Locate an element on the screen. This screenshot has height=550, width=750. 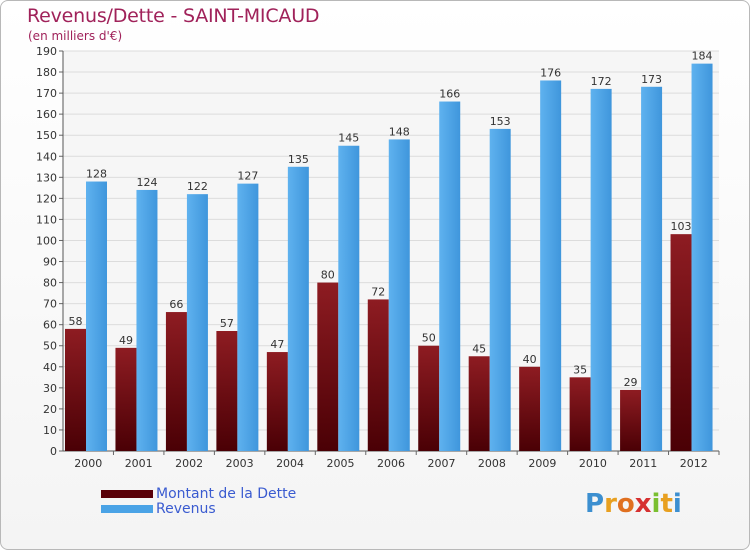
y-tick-label: 170 is located at coordinates (46, 93).